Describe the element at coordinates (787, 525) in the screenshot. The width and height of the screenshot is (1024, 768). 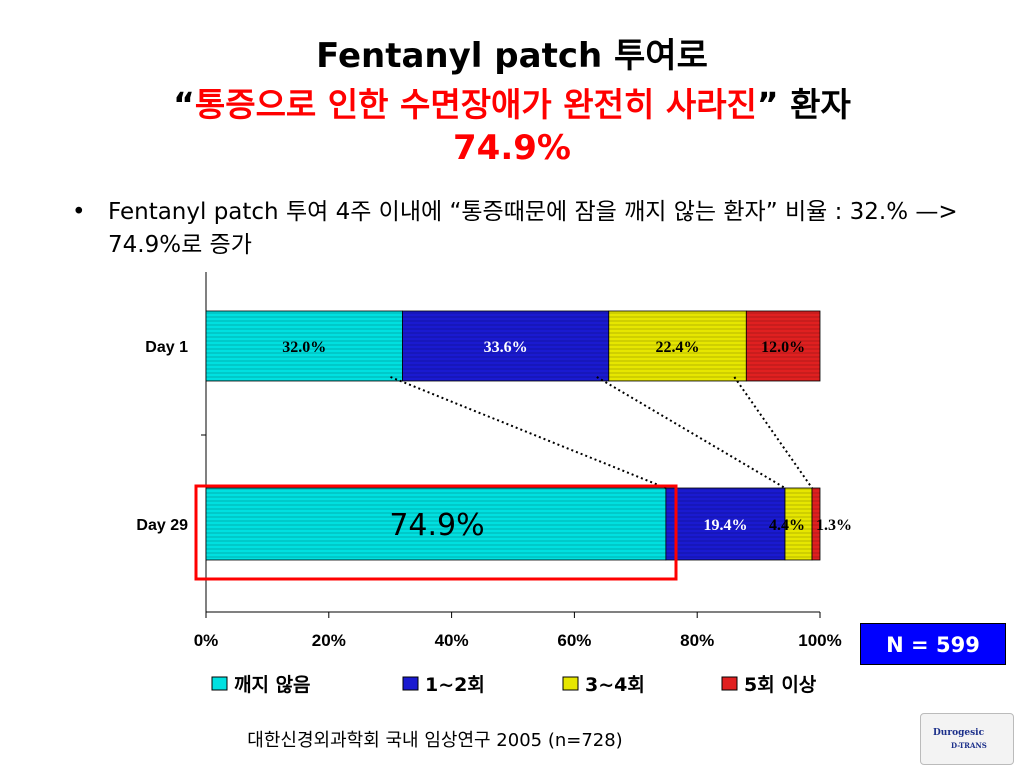
I see `data-label: 4.4%` at that location.